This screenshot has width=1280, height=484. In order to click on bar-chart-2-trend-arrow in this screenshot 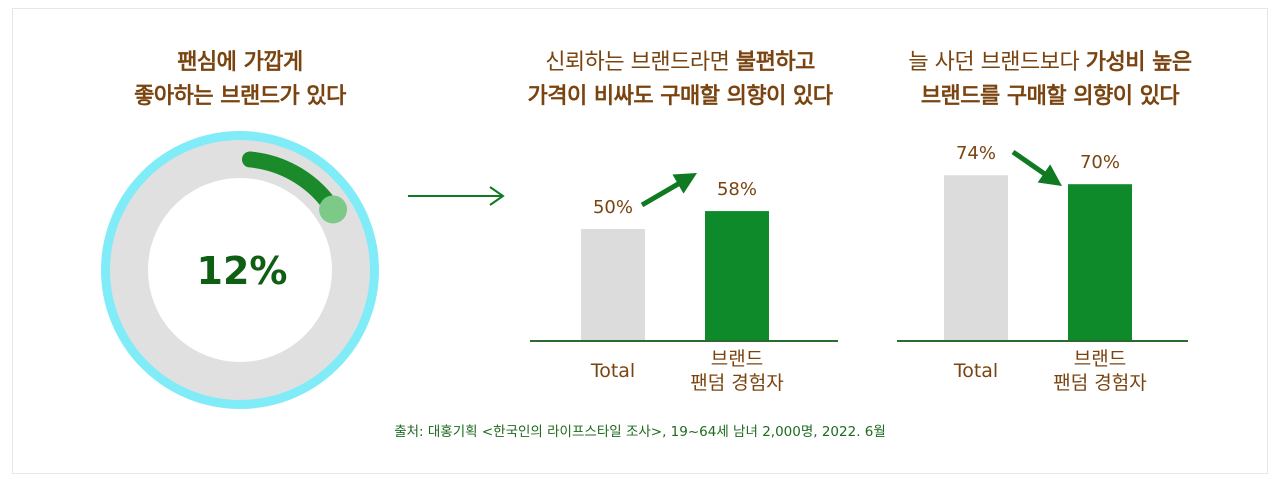, I will do `click(1036, 167)`.